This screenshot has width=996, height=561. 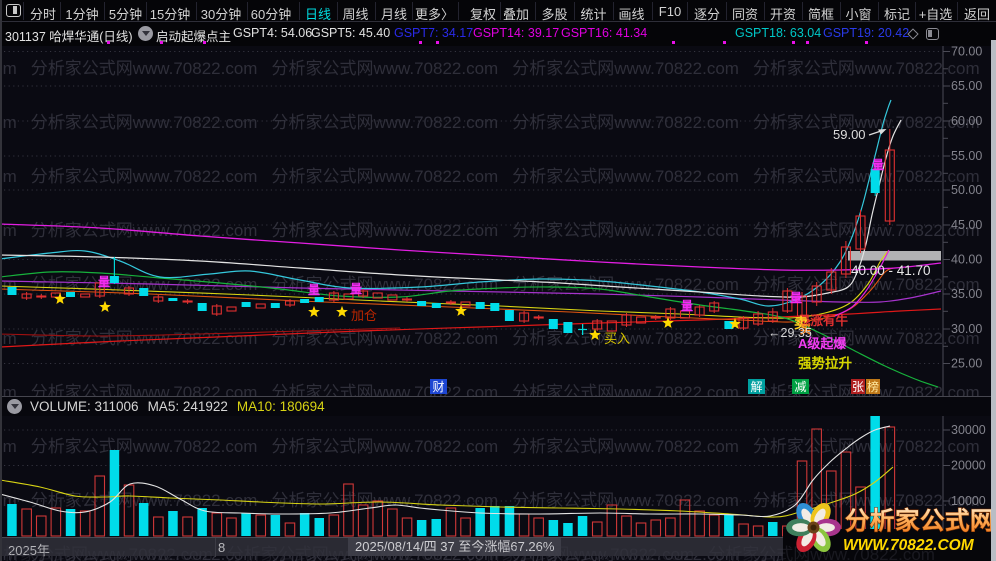 I want to click on svg-text: 加仓, so click(x=364, y=315).